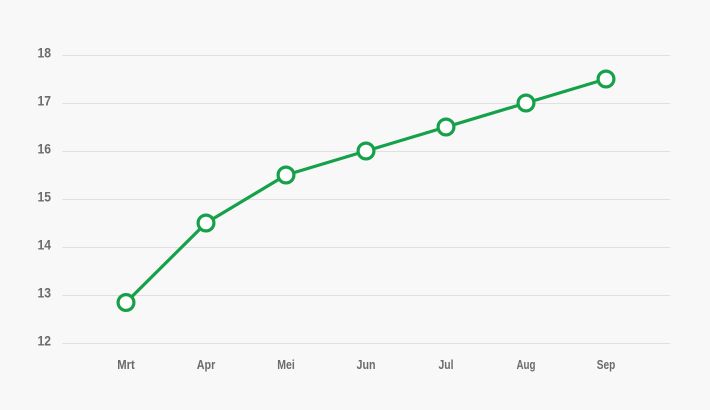  What do you see at coordinates (45, 149) in the screenshot?
I see `svg-text: 16` at bounding box center [45, 149].